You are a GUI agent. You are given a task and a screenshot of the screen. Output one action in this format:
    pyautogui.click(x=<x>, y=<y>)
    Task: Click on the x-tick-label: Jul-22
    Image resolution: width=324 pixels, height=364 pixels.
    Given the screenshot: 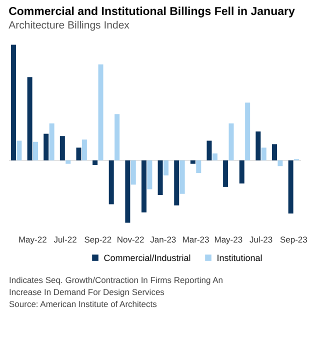 What is the action you would take?
    pyautogui.click(x=66, y=239)
    